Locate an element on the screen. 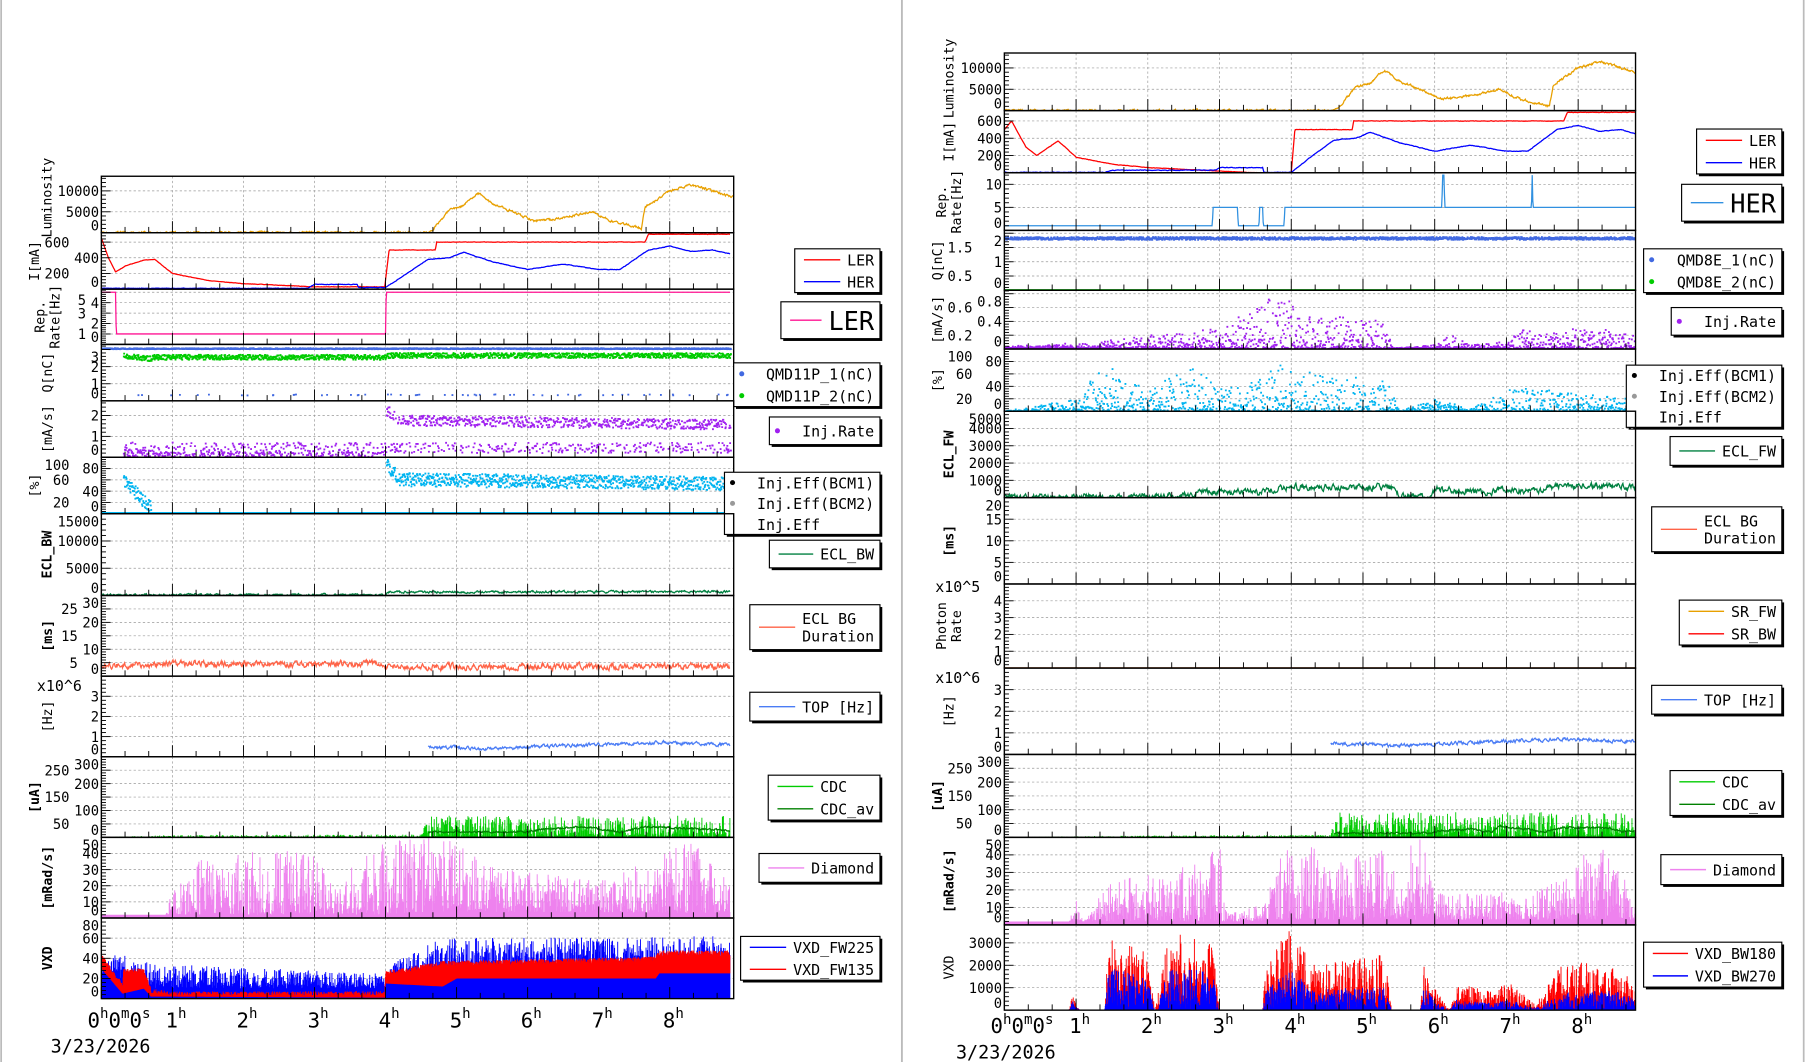 This screenshot has width=1806, height=1062. legend-label: VXD_FW135 is located at coordinates (833, 970).